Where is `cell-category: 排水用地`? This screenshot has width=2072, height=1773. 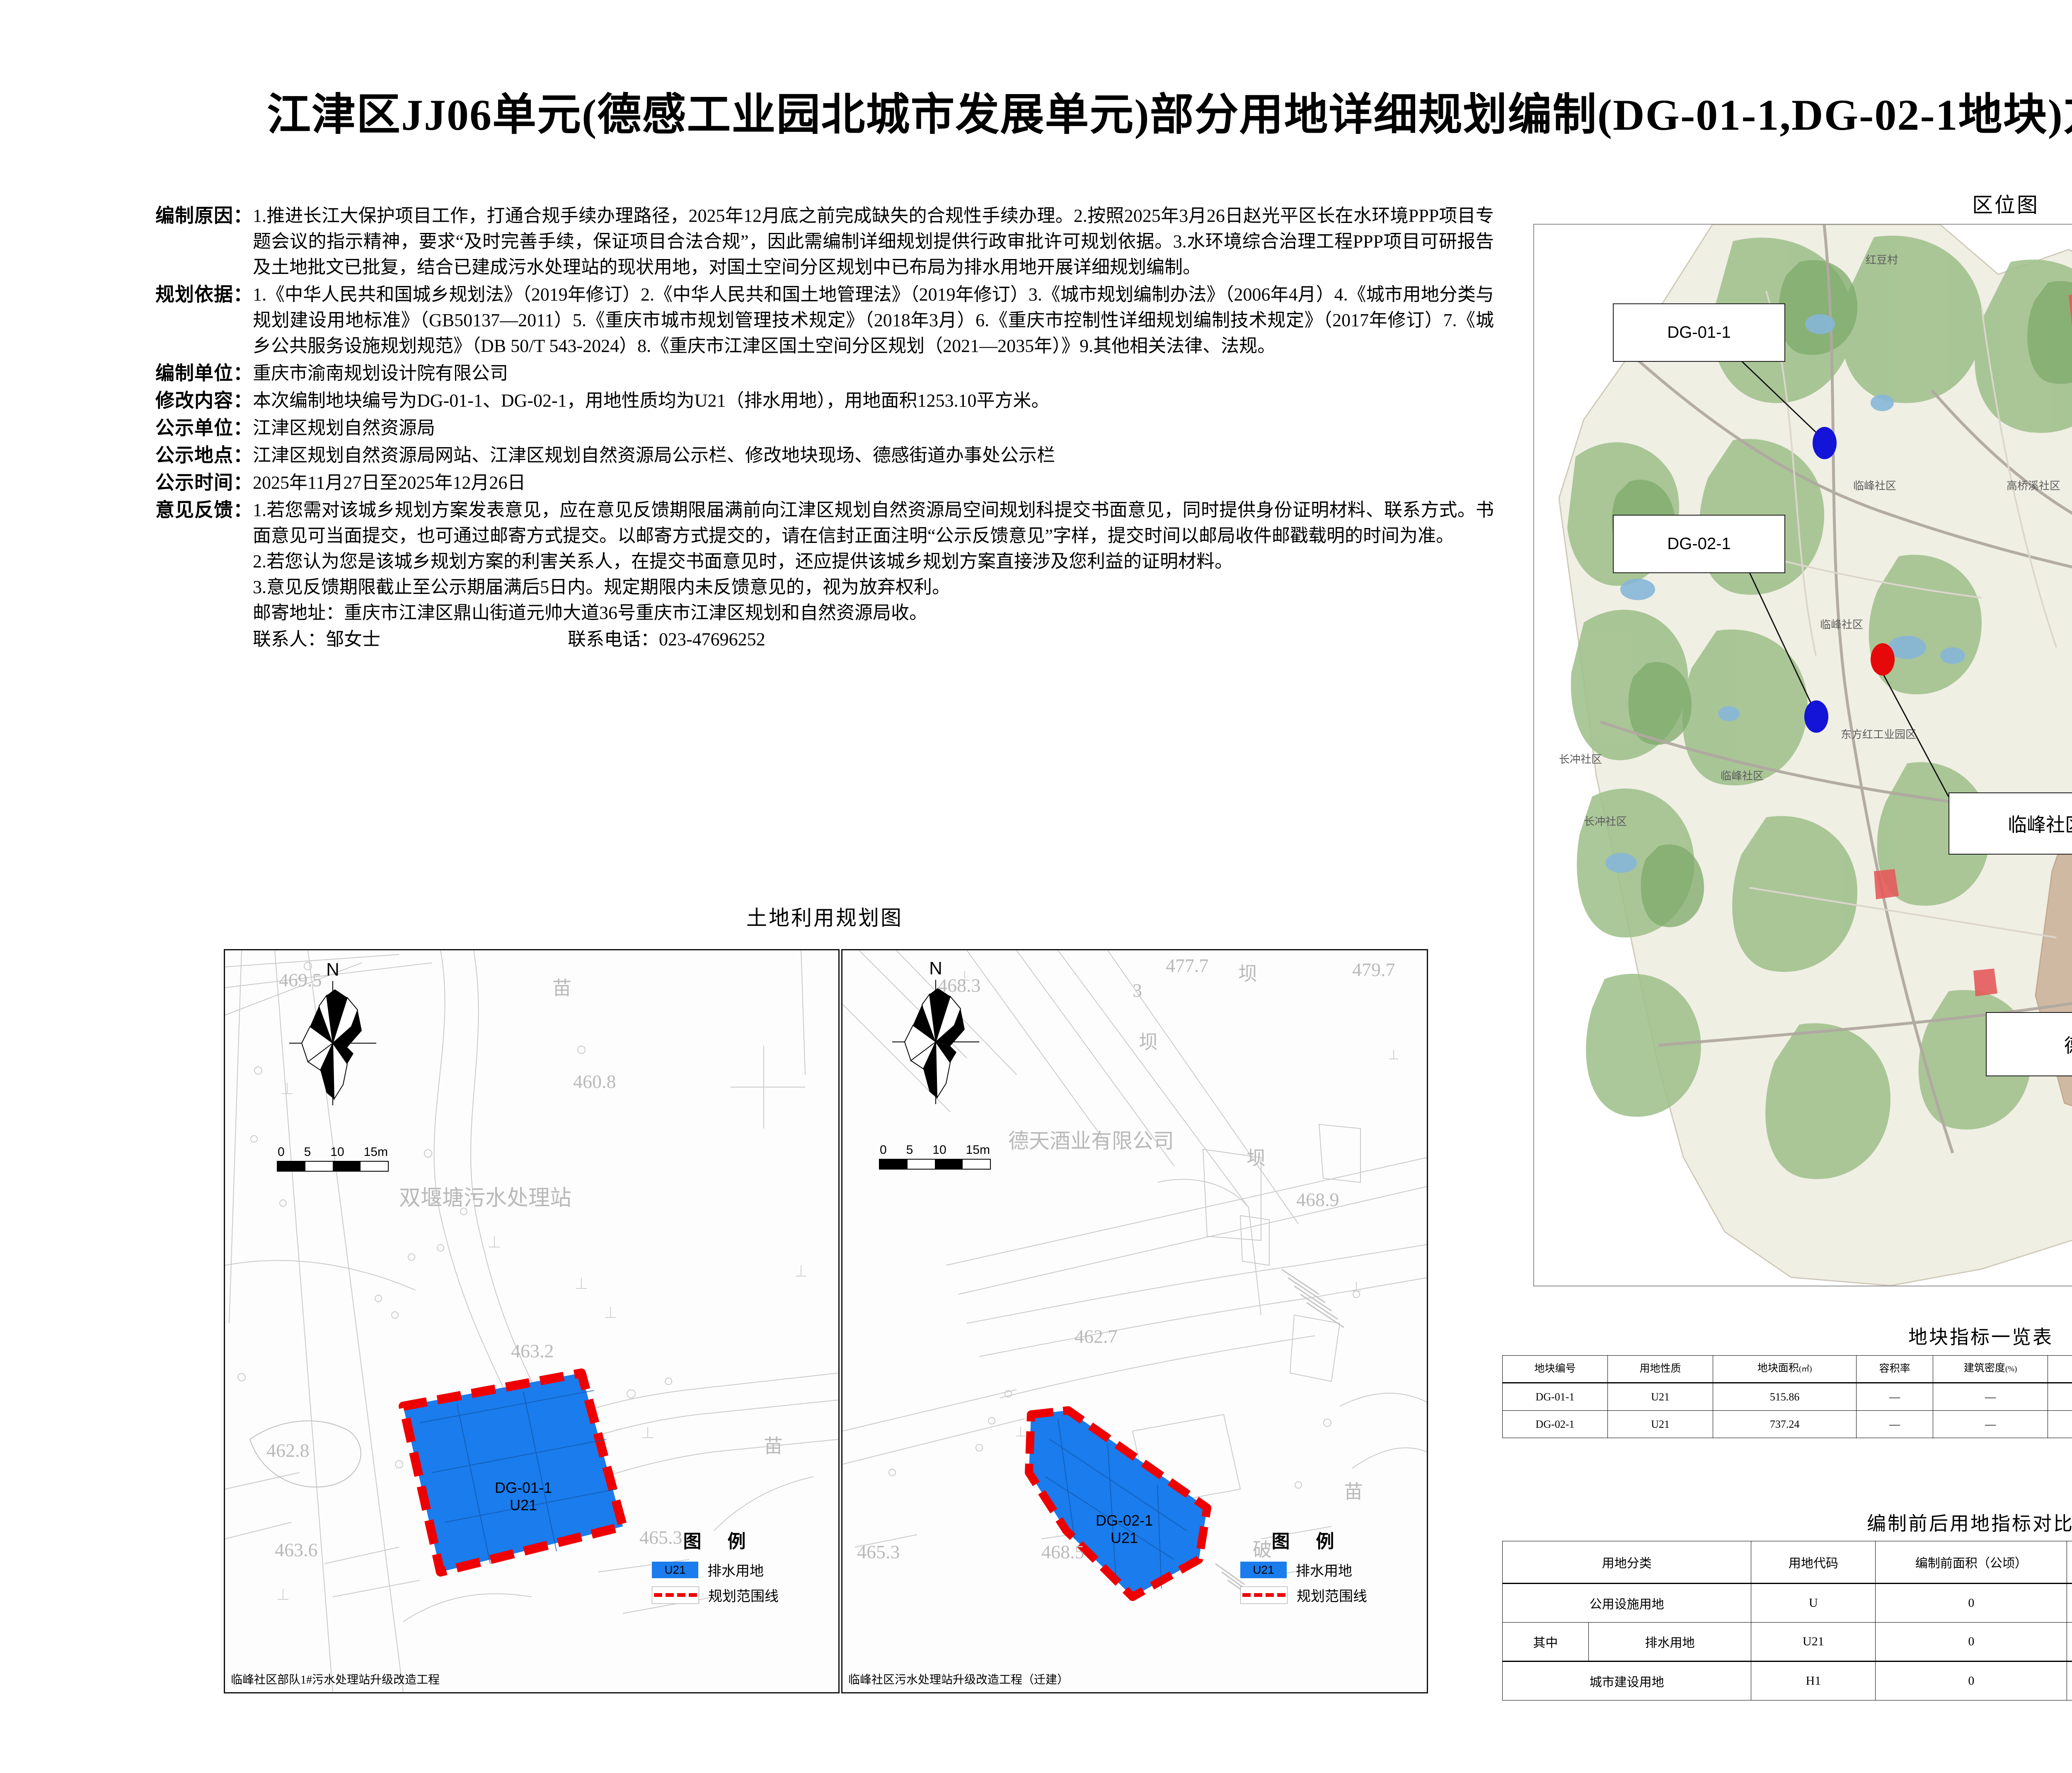
cell-category: 排水用地 is located at coordinates (1670, 1642).